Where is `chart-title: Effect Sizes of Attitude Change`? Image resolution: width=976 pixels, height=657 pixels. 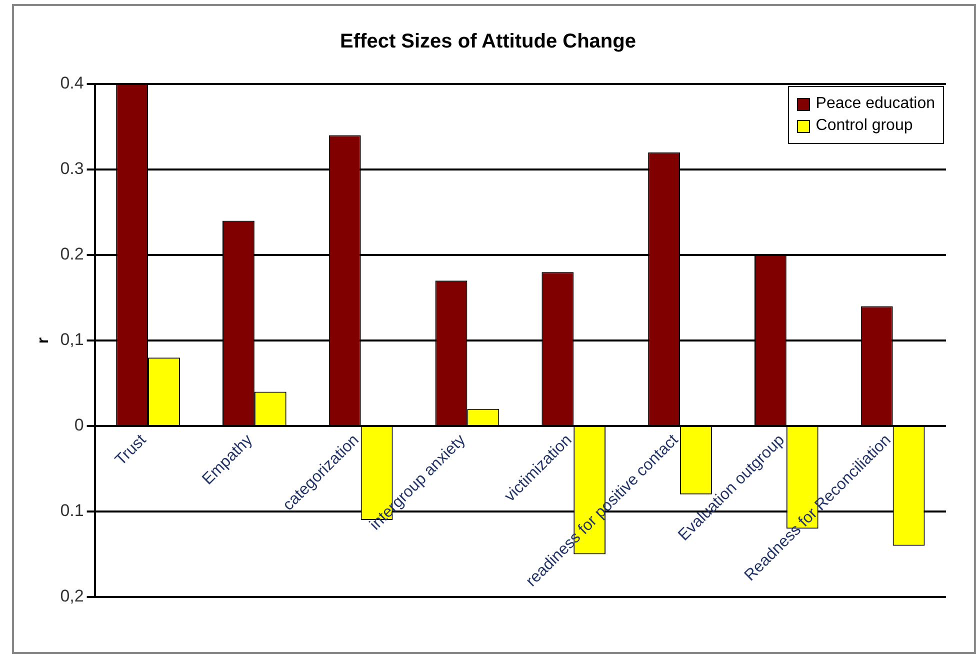 chart-title: Effect Sizes of Attitude Change is located at coordinates (488, 41).